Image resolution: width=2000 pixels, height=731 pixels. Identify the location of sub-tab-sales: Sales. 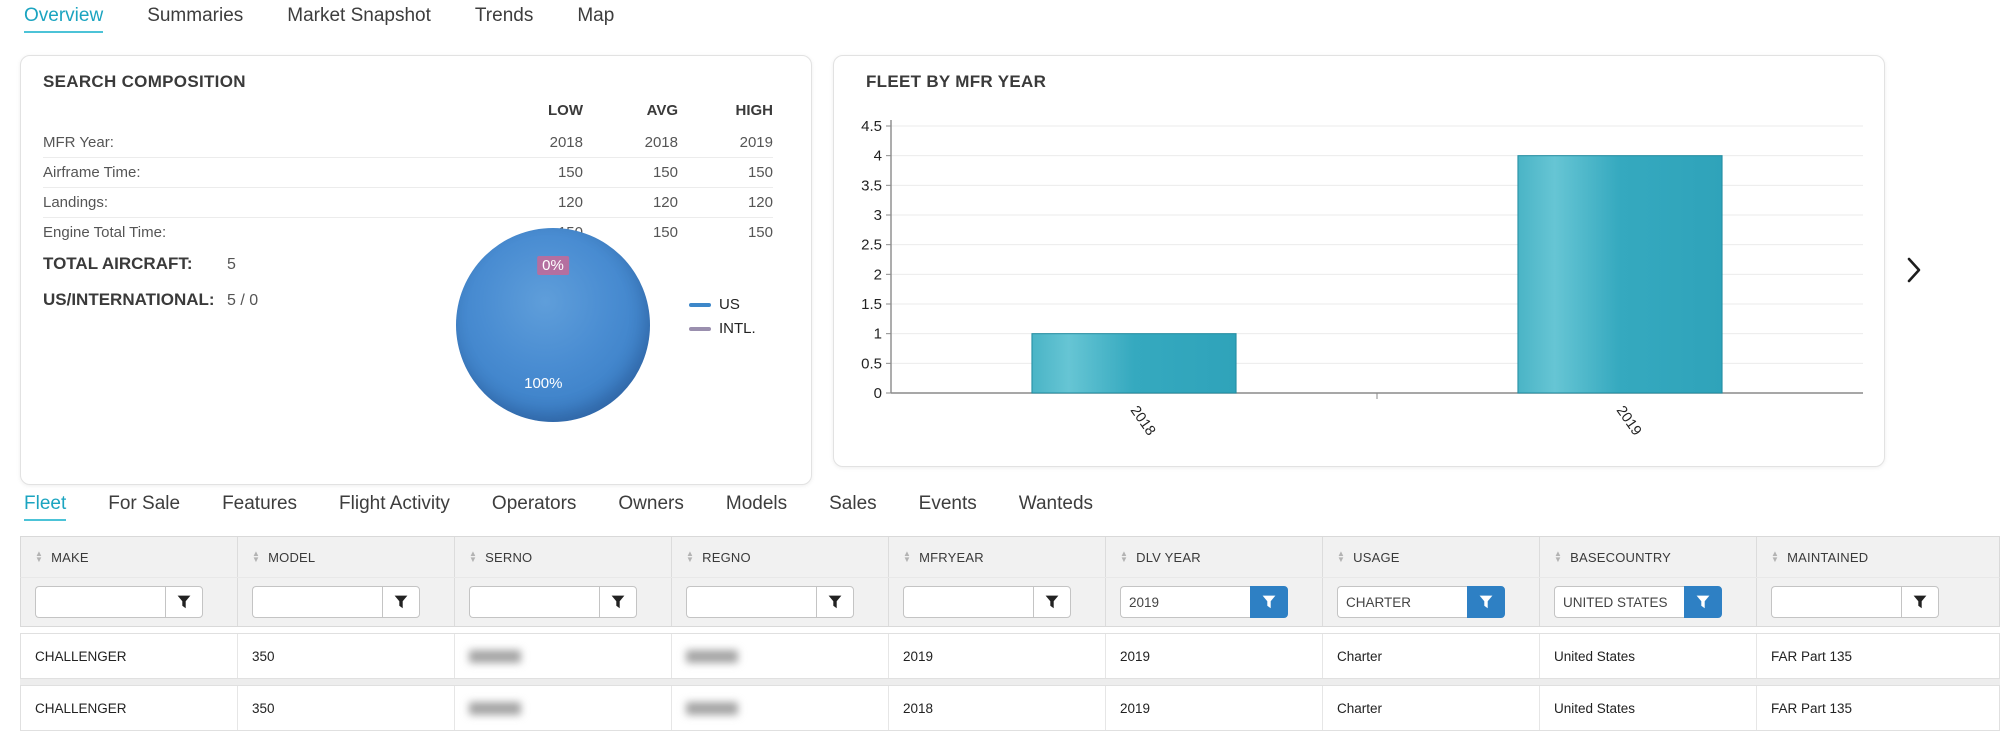
(853, 503).